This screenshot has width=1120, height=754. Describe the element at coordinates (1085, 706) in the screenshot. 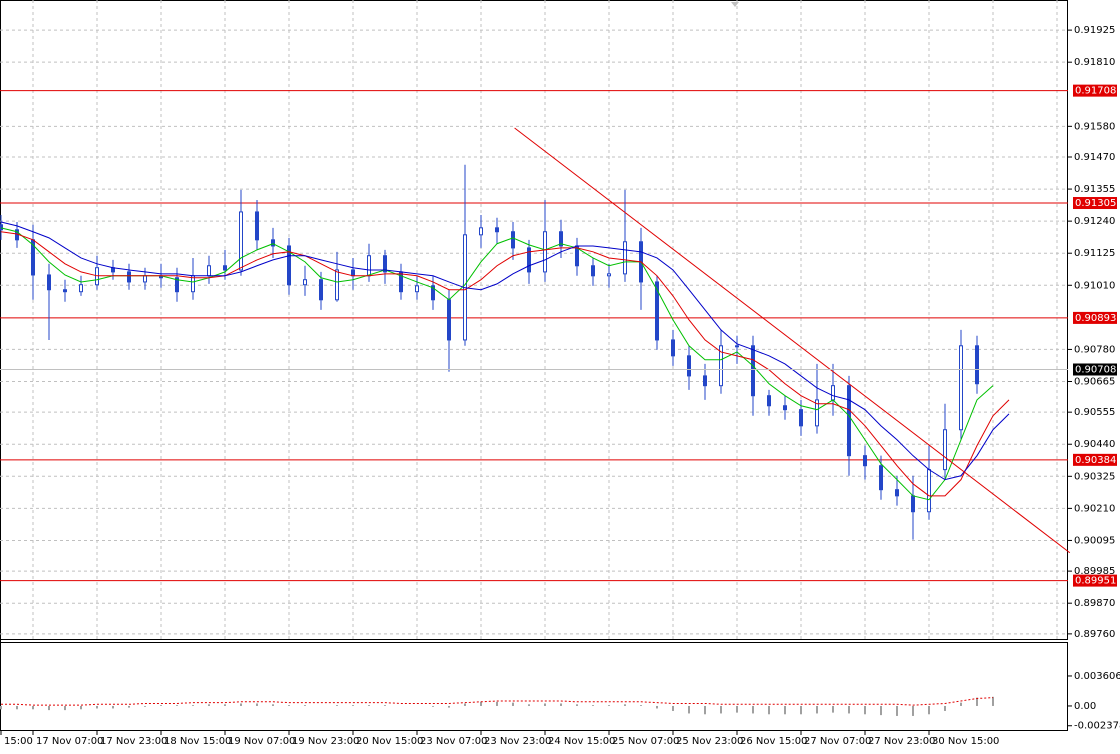

I see `y-tick-label: 0.00` at that location.